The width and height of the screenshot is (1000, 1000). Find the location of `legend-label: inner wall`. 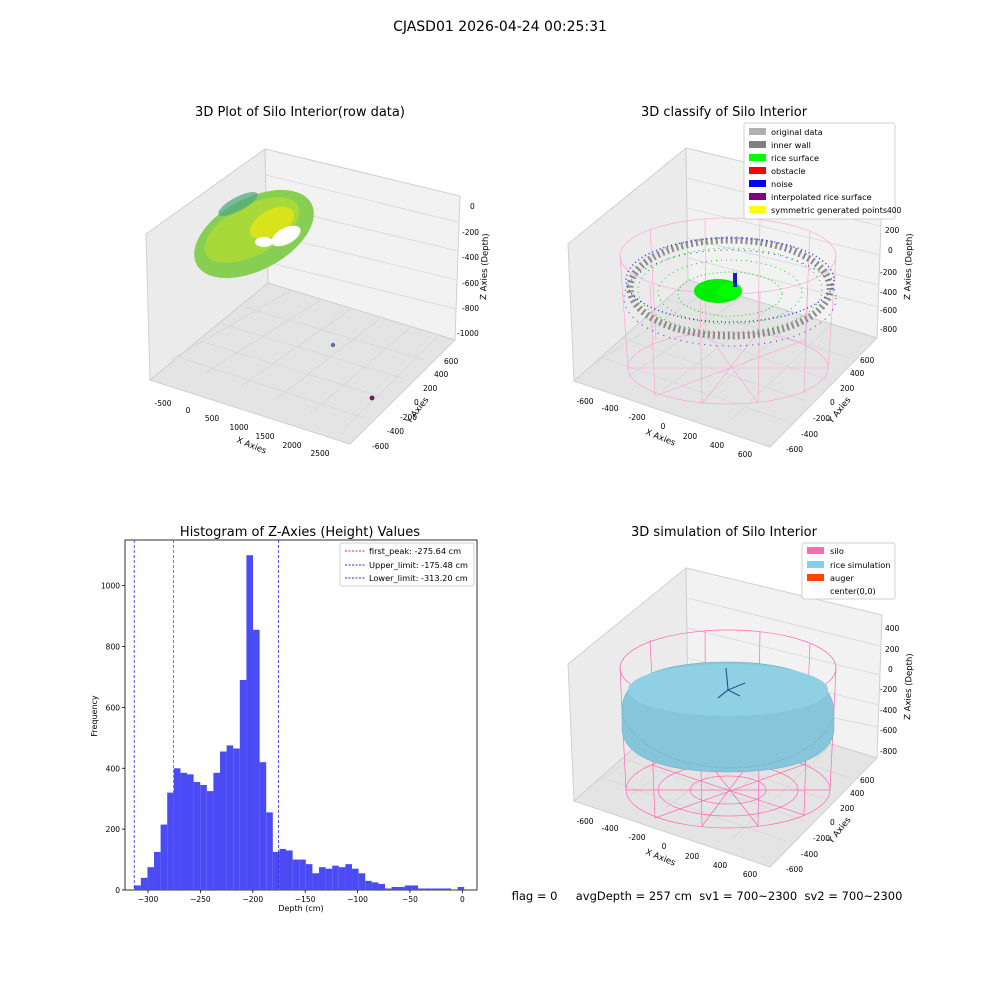

legend-label: inner wall is located at coordinates (791, 145).